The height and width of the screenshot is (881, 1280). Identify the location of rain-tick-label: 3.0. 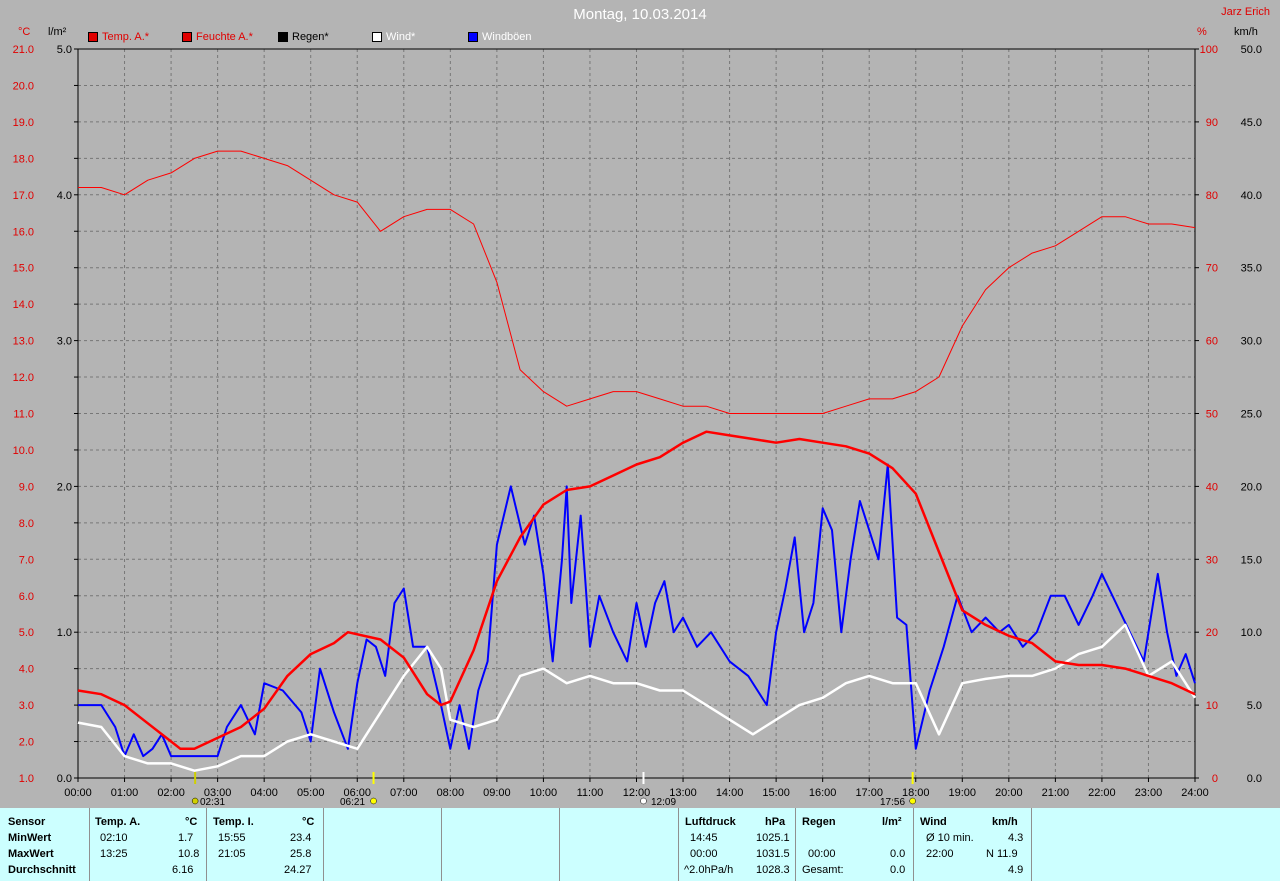
(64, 342).